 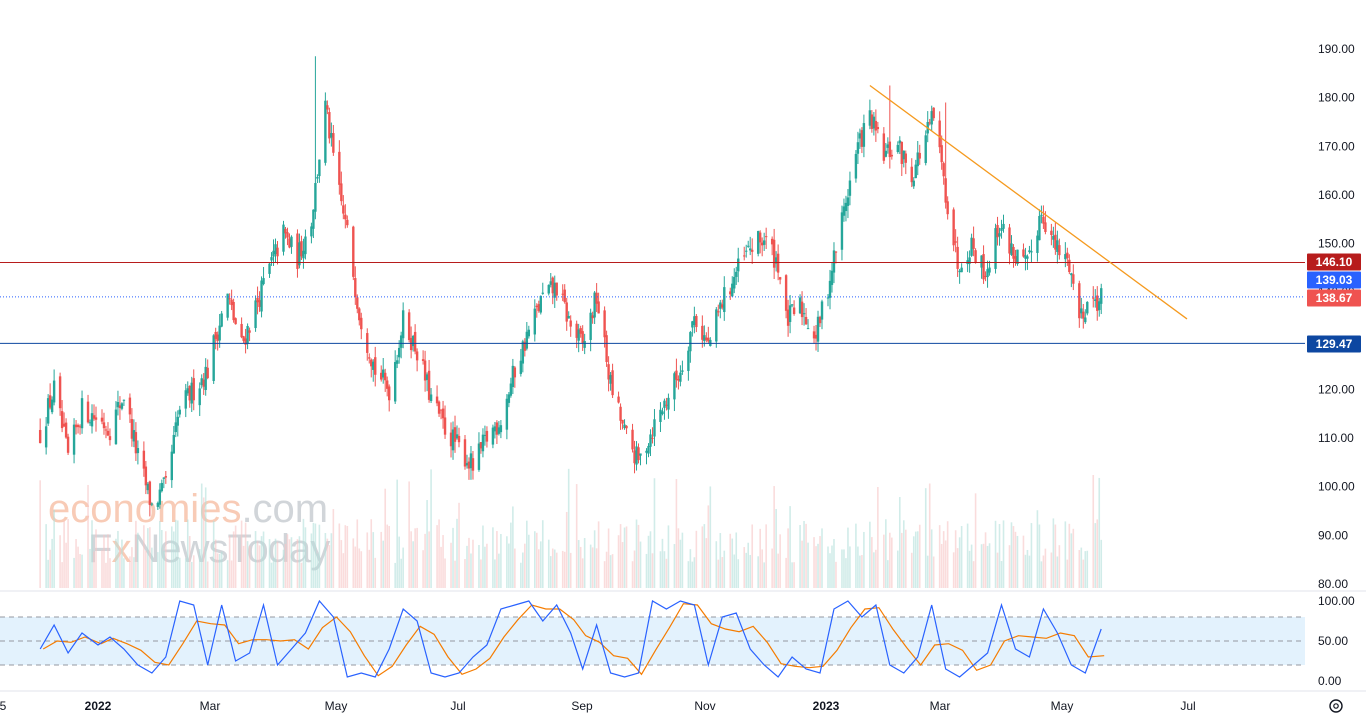 I want to click on time-axis: 5 2022 Mar May Jul Sep Nov 2023 Mar May Jul, so click(x=683, y=701).